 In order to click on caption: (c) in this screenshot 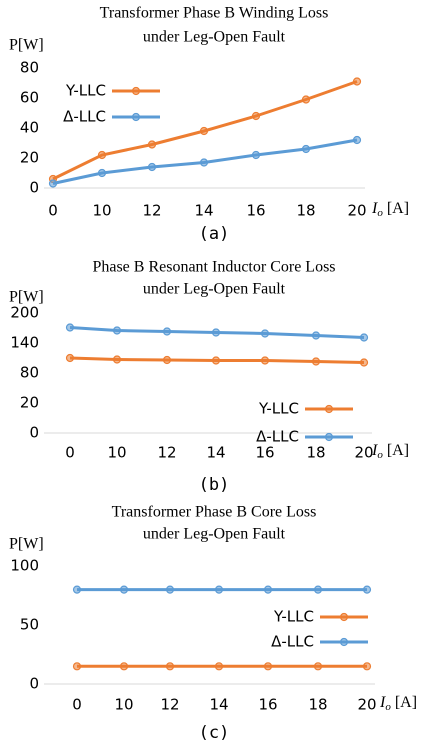, I will do `click(214, 733)`.